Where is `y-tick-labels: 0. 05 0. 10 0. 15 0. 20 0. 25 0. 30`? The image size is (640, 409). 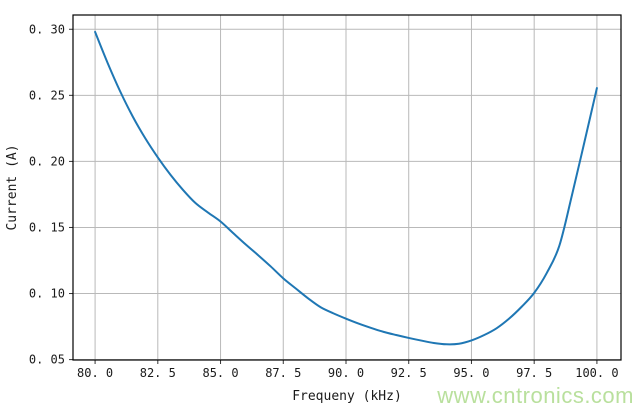
y-tick-labels: 0. 05 0. 10 0. 15 0. 20 0. 25 0. 30 is located at coordinates (47, 194).